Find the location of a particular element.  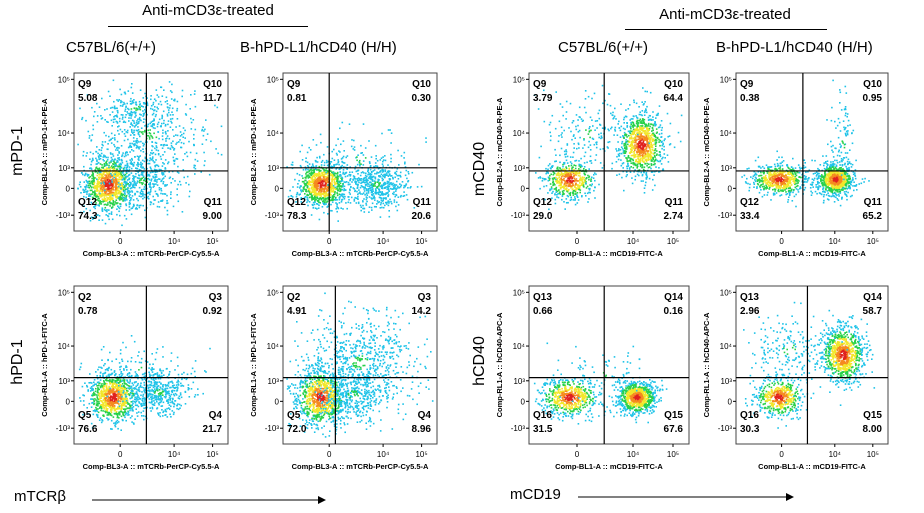

plot-frame is located at coordinates (609, 152).